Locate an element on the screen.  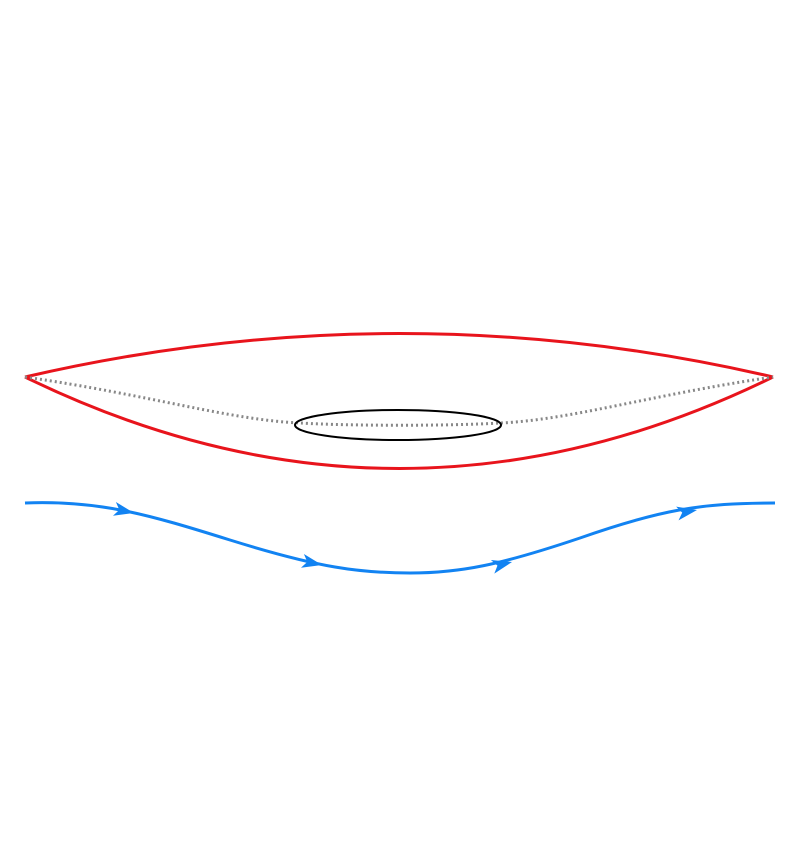
lower-curve is located at coordinates (399, 422).